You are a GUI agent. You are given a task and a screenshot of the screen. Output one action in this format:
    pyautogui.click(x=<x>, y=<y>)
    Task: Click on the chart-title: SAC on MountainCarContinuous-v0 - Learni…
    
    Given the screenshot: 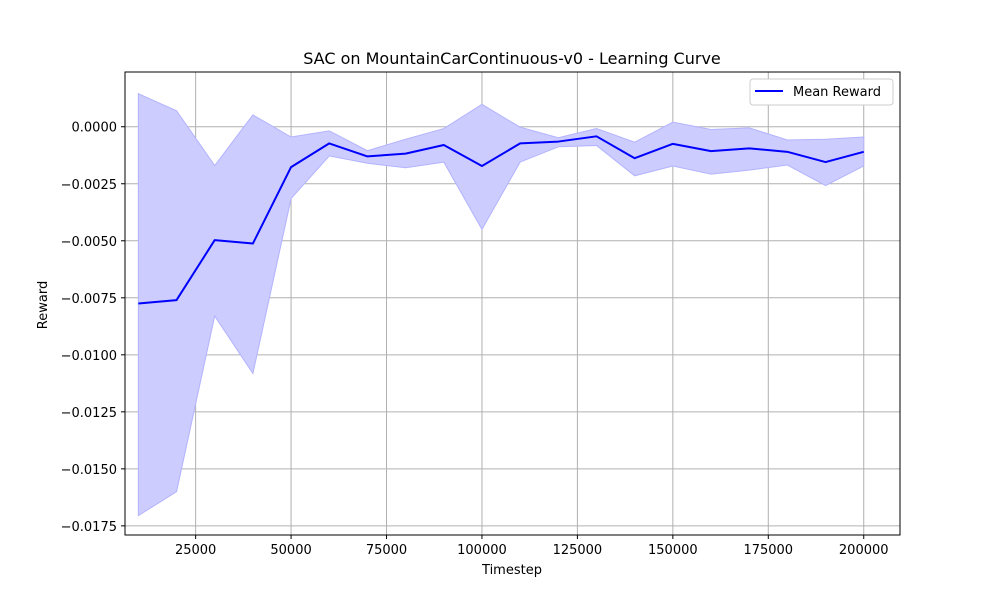 What is the action you would take?
    pyautogui.click(x=512, y=58)
    